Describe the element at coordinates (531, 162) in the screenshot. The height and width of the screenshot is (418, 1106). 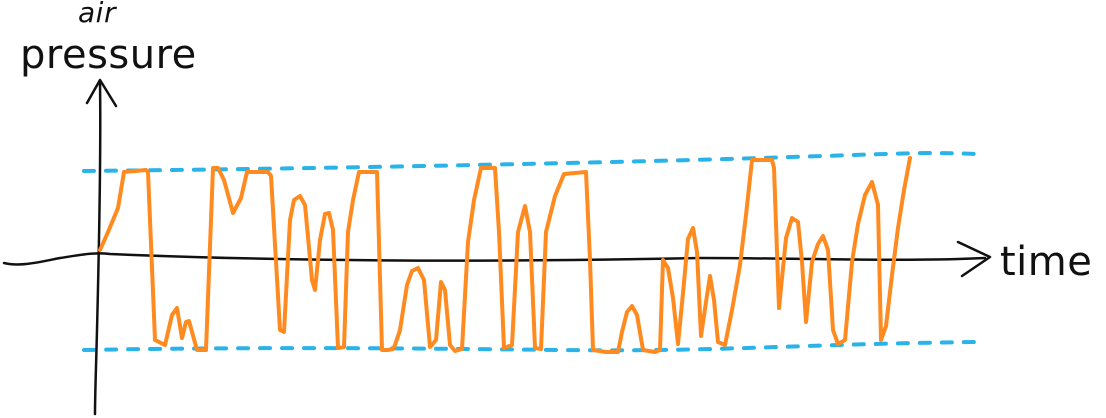
I see `upper-bound-dashed-line` at that location.